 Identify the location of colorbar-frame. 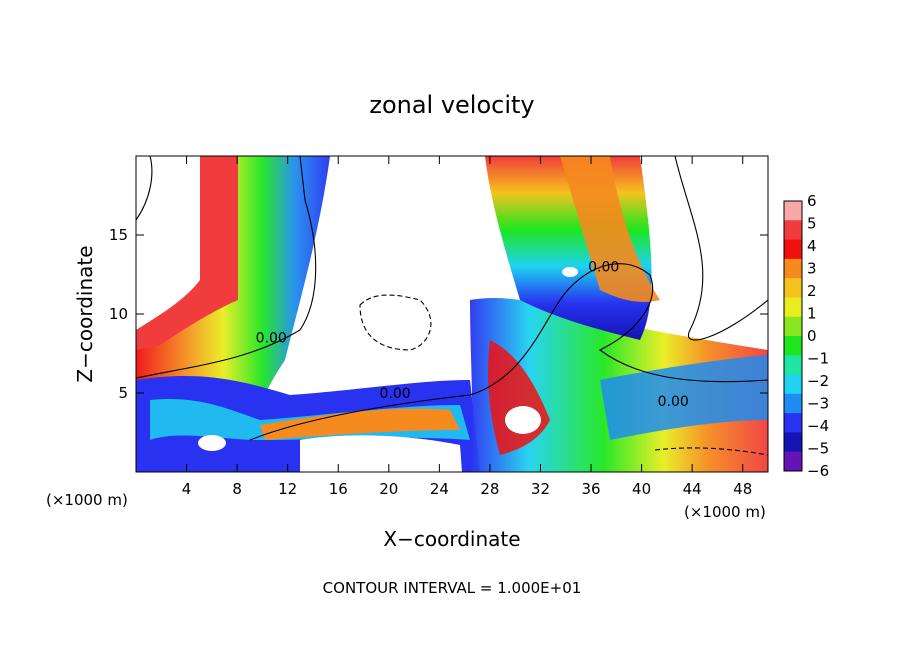
(793, 336).